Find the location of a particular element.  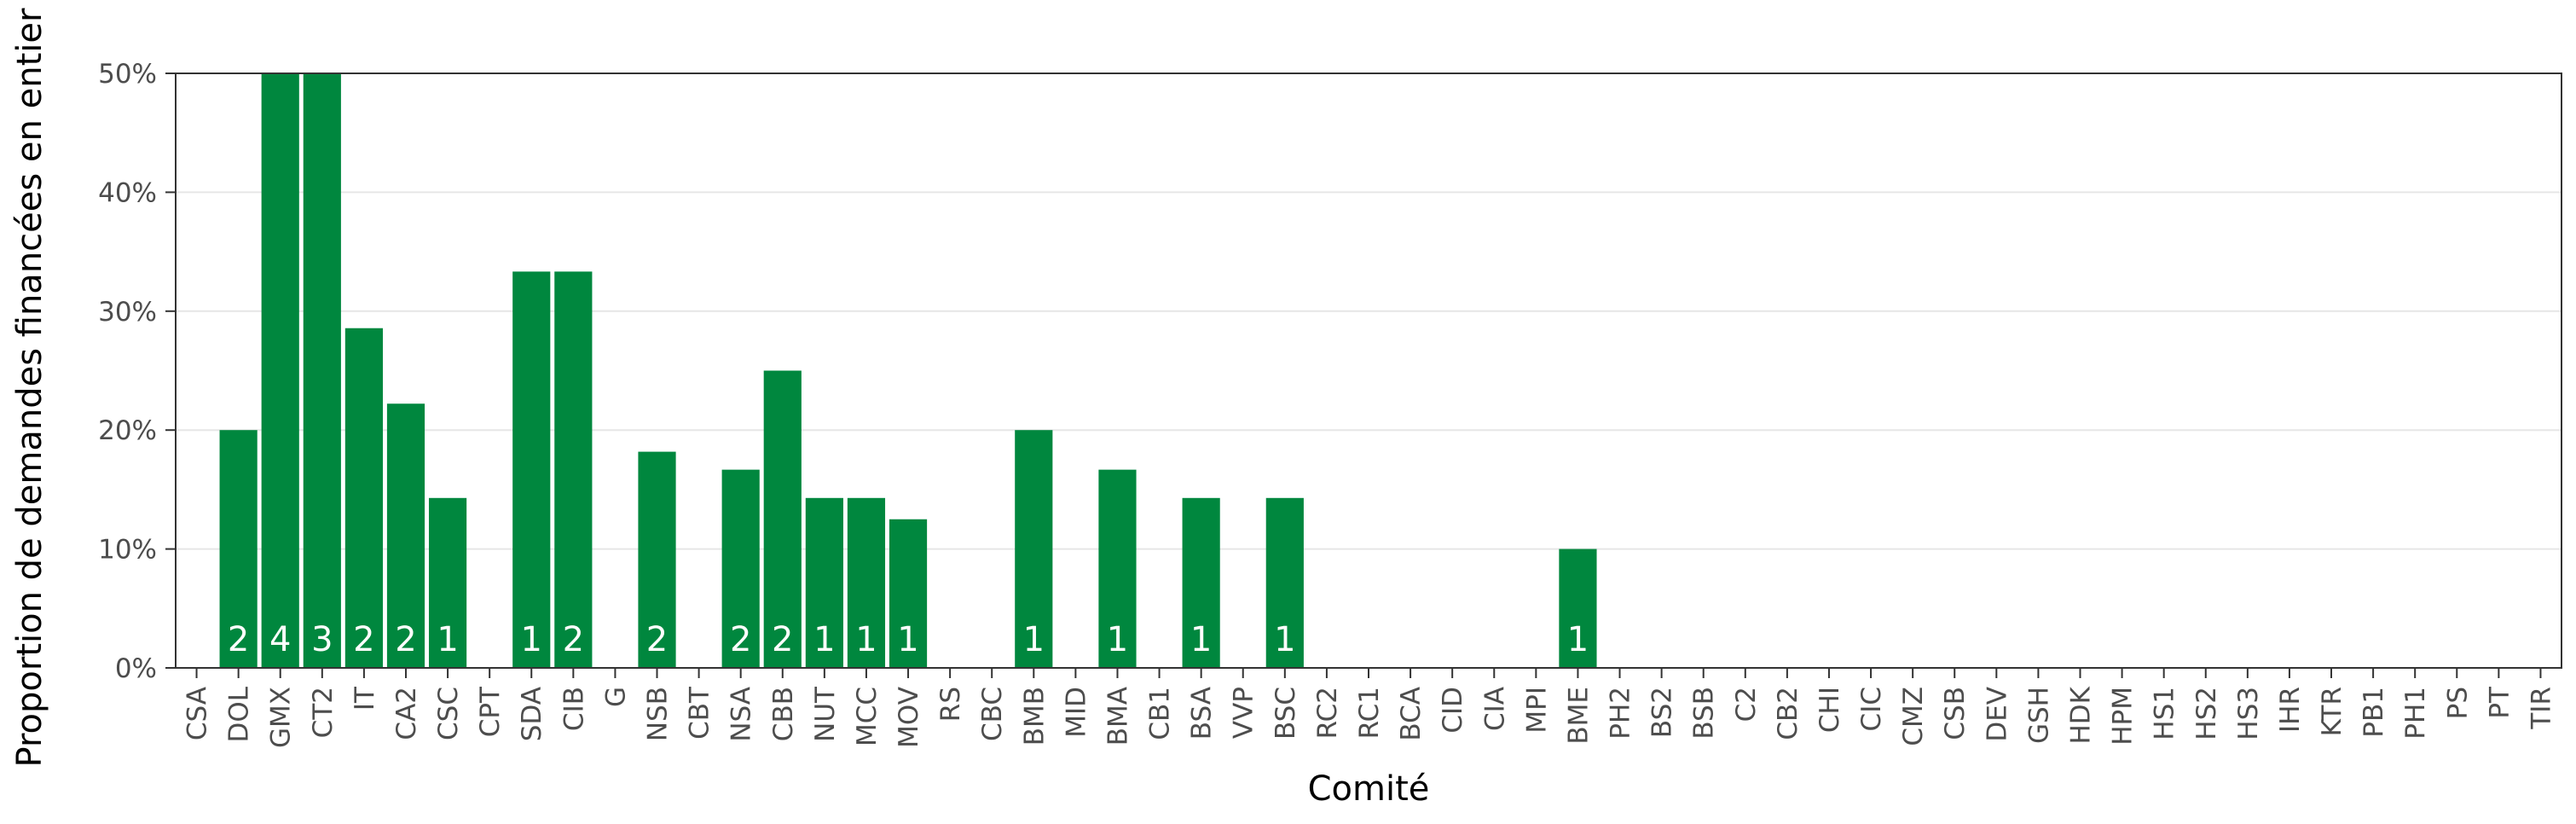

x-tick-label-cmz: CMZ is located at coordinates (1914, 716).